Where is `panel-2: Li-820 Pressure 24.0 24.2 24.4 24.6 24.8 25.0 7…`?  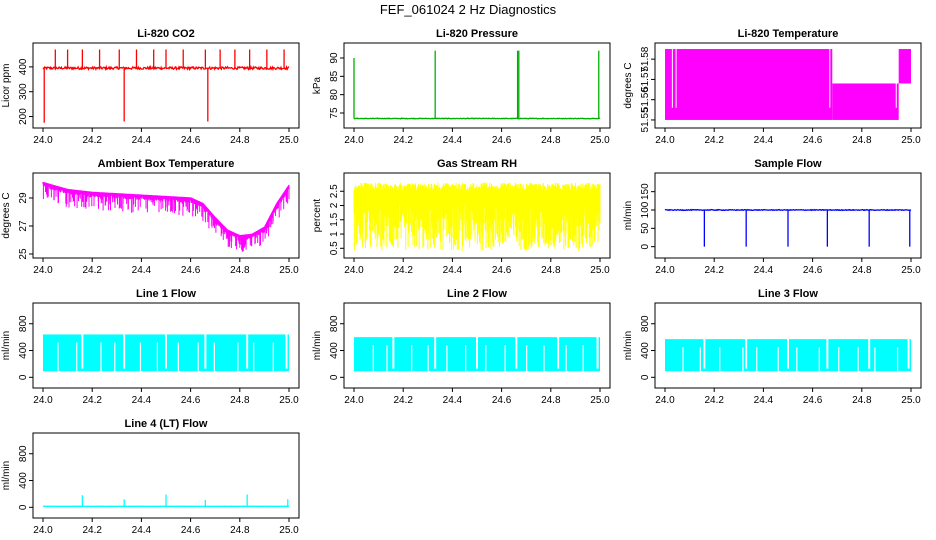
panel-2: Li-820 Pressure 24.0 24.2 24.4 24.6 24.8 25.0 7… is located at coordinates (461, 87).